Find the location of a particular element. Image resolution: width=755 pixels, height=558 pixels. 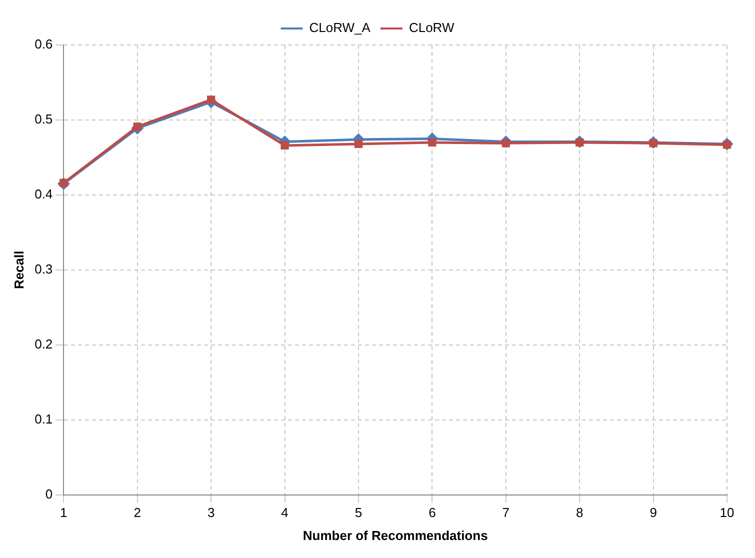

y-tick-label: 0.6 is located at coordinates (43, 44).